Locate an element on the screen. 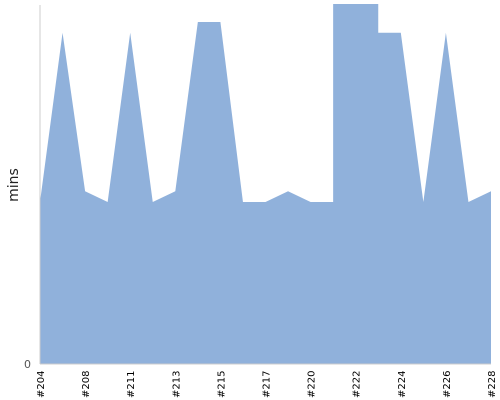 This screenshot has height=400, width=500. x-tick-label: #224 is located at coordinates (402, 384).